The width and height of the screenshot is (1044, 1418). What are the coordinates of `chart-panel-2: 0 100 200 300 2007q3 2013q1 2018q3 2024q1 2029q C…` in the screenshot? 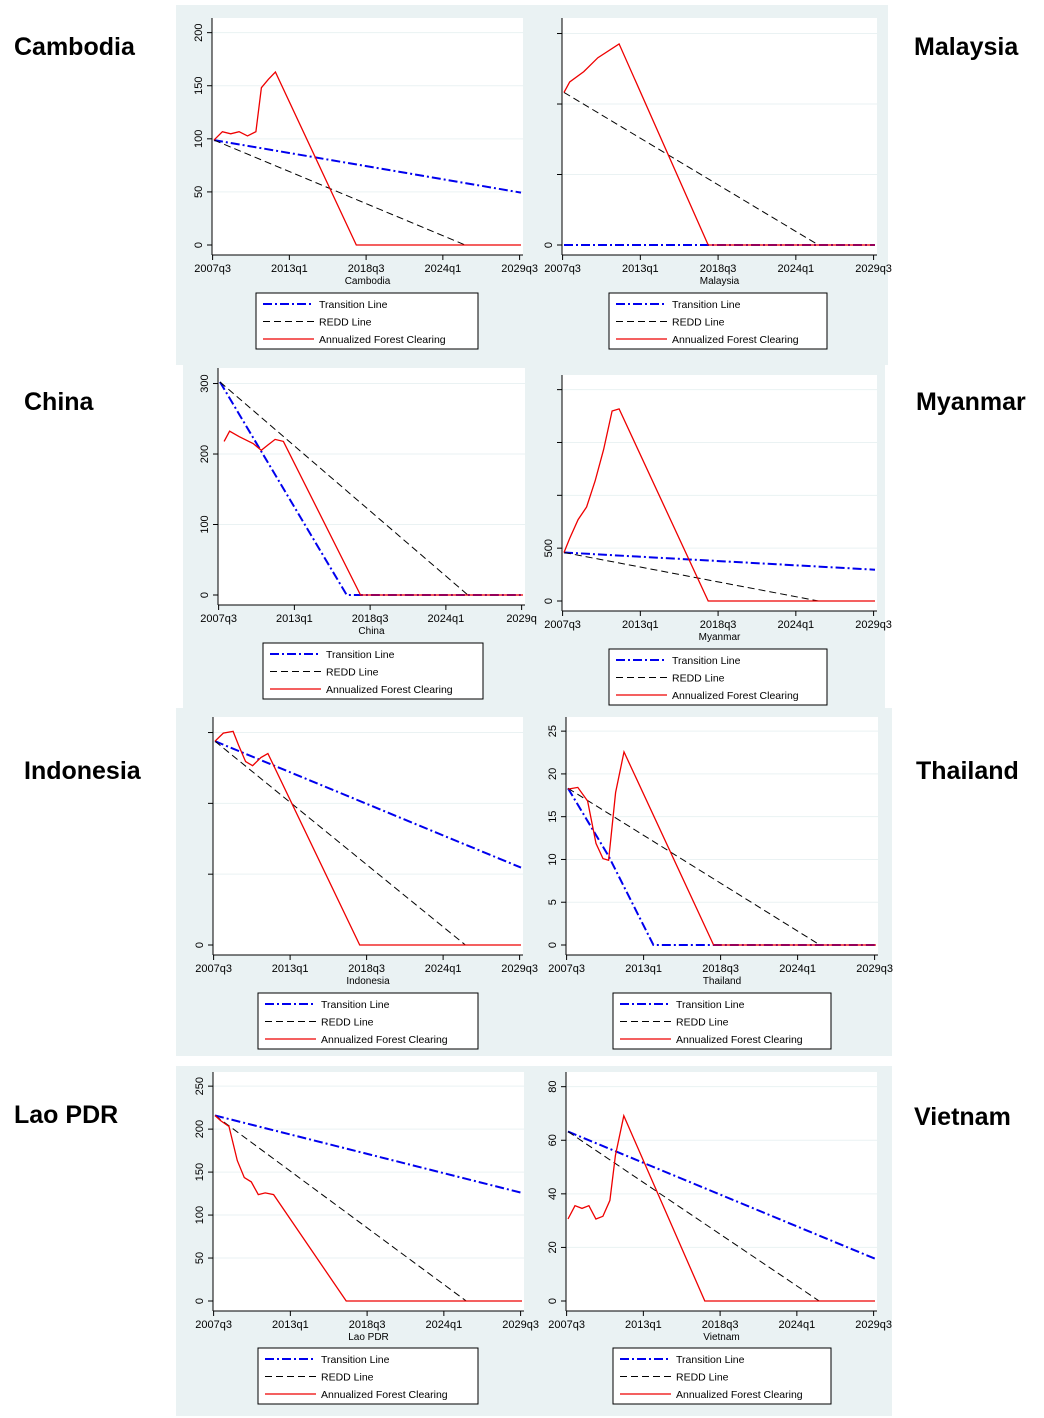 It's located at (368, 534).